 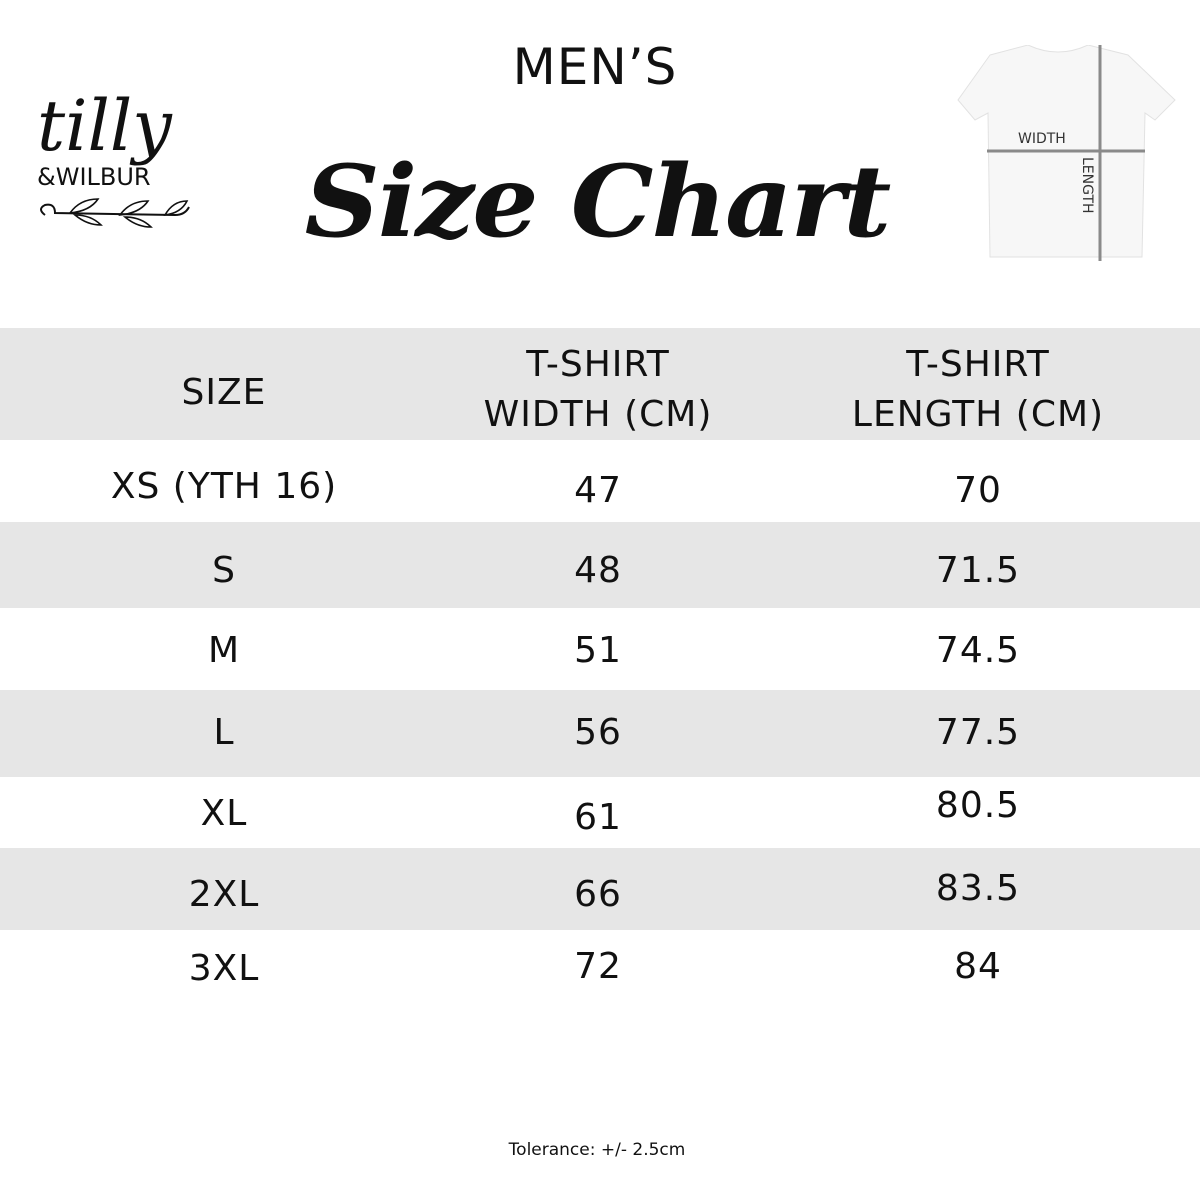 I want to click on width-cell: 56, so click(x=598, y=732).